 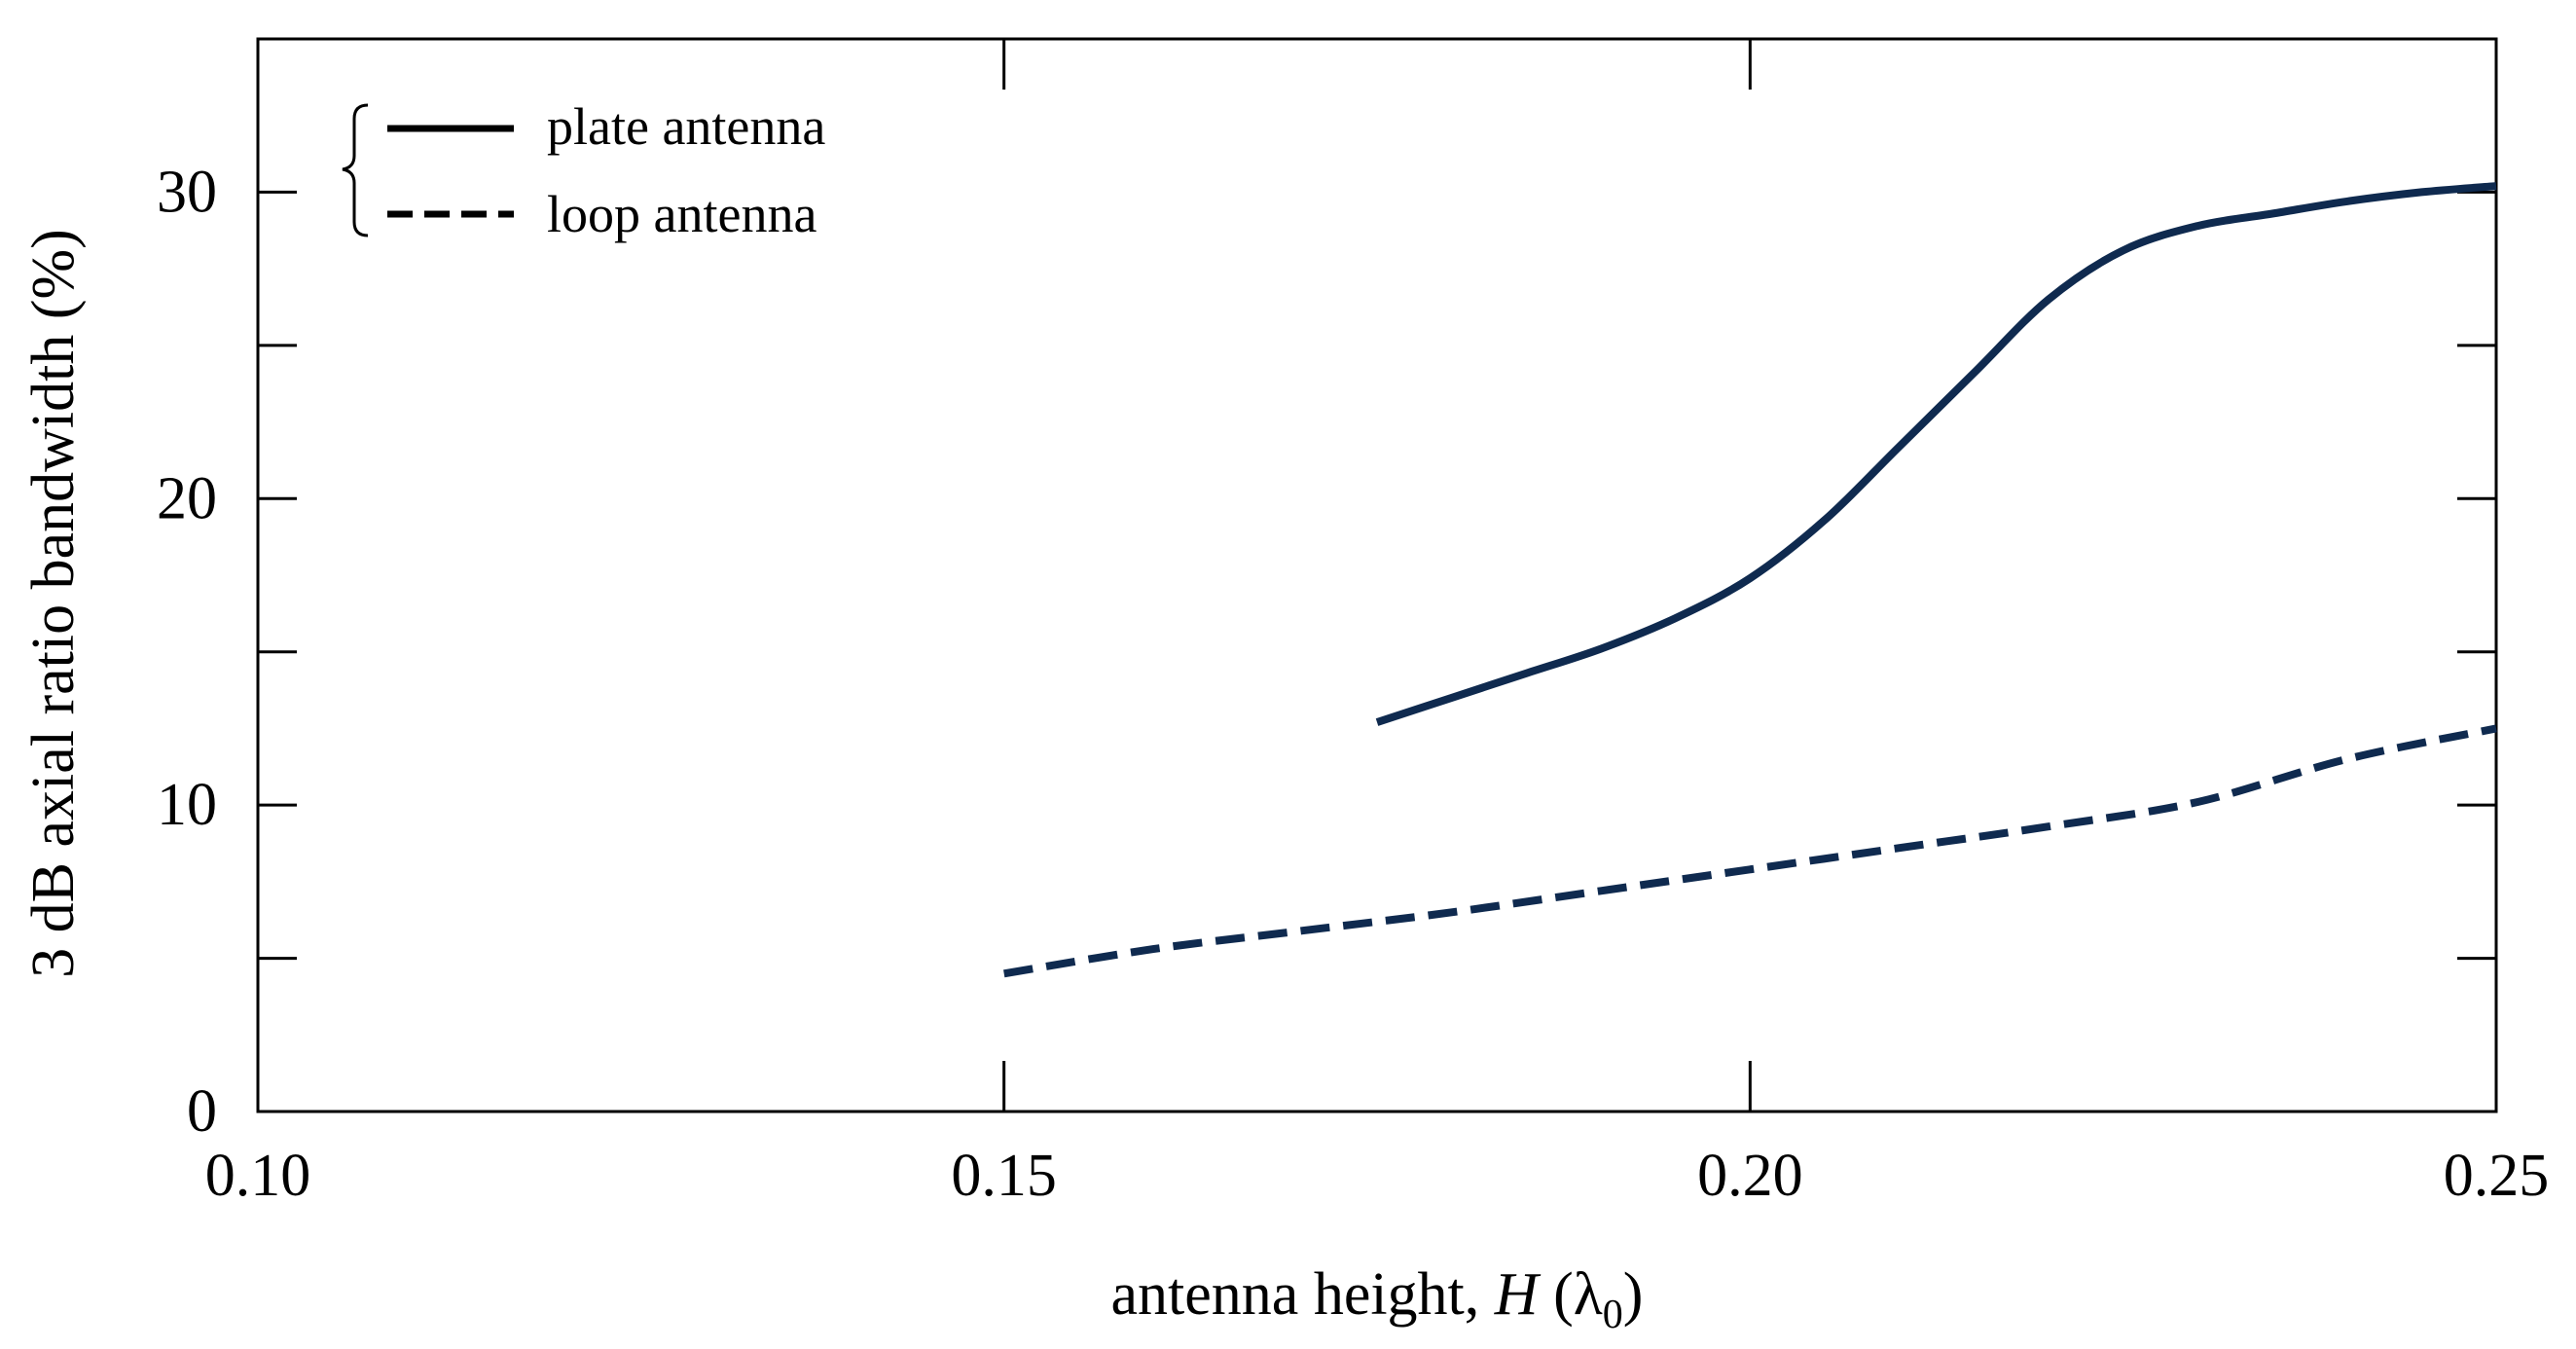 What do you see at coordinates (258, 1176) in the screenshot?
I see `x-tick-label: 0.10` at bounding box center [258, 1176].